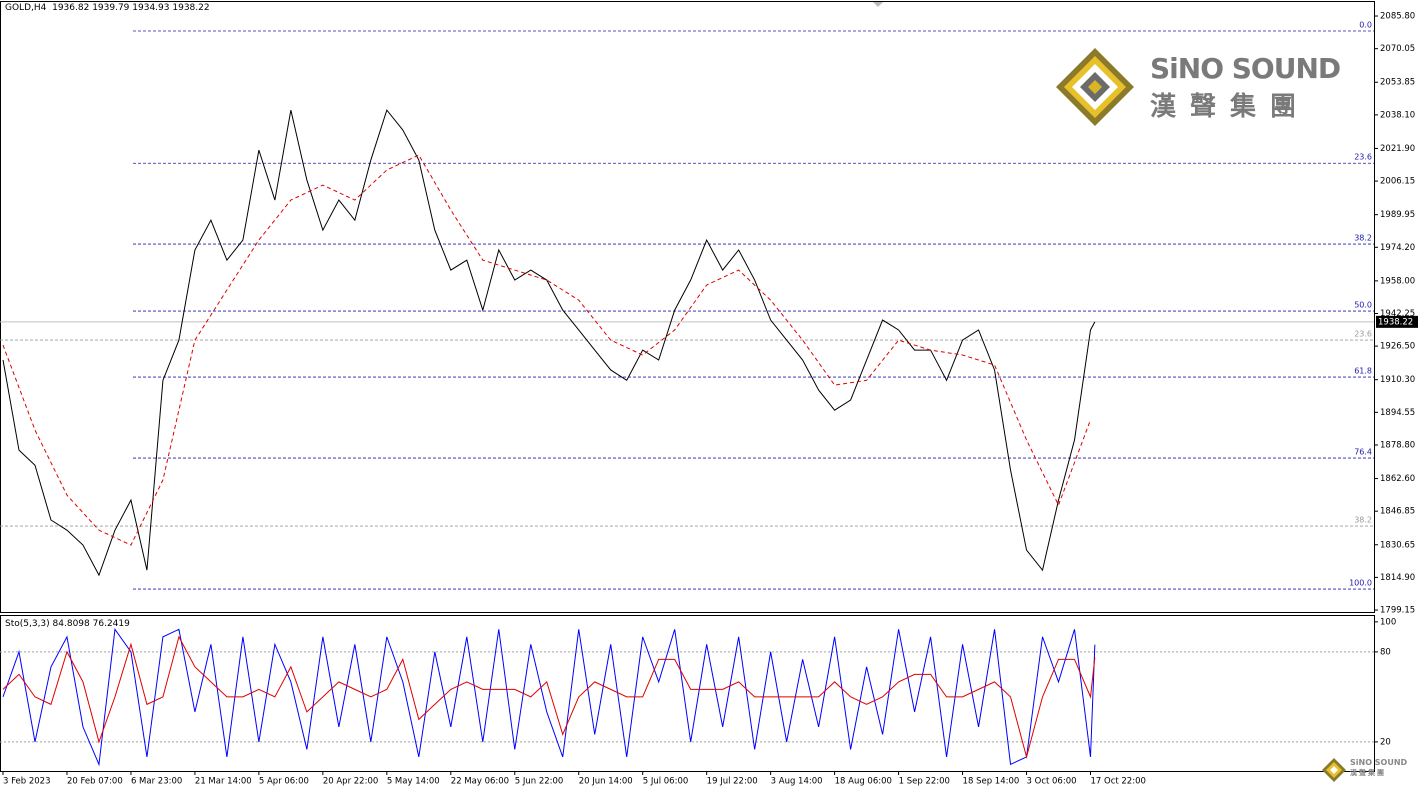 This screenshot has width=1419, height=791. What do you see at coordinates (797, 782) in the screenshot?
I see `x-tick-label: 3 Aug 14:00` at bounding box center [797, 782].